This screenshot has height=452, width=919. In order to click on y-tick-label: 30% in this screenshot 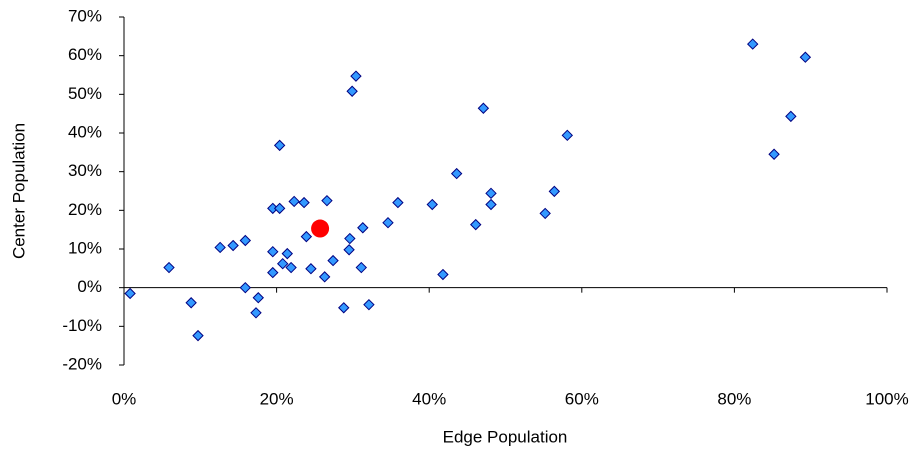, I will do `click(85, 170)`.